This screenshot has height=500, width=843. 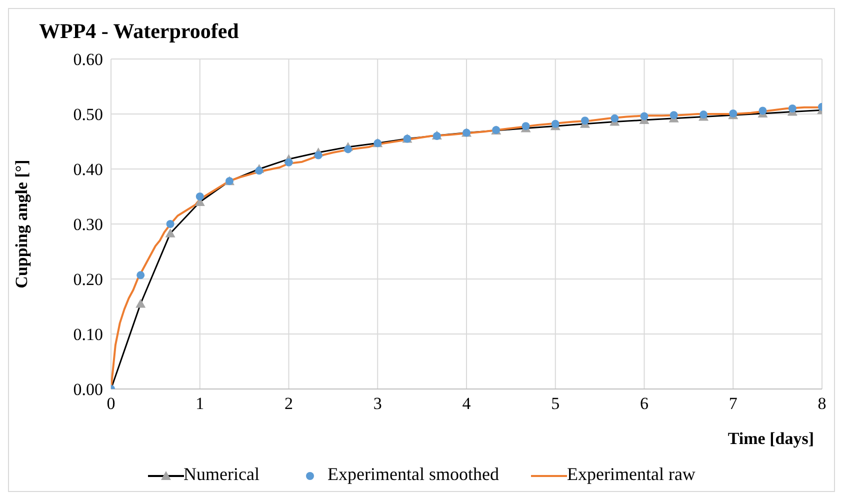 I want to click on x-tick-label: 2, so click(x=288, y=404).